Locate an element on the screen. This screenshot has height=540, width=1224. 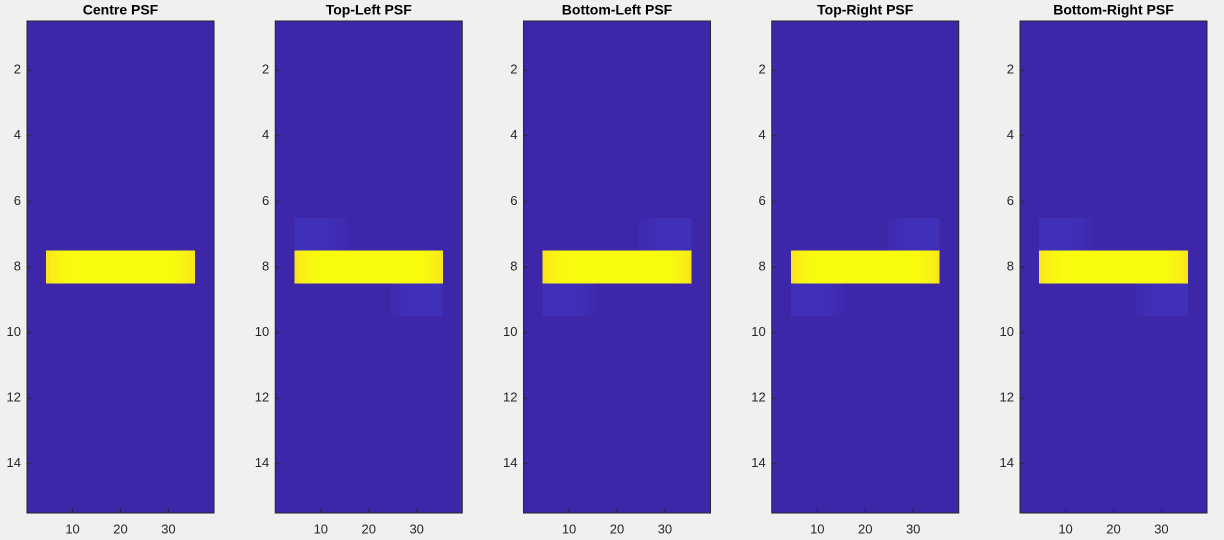
chart-title: Top-Left PSF is located at coordinates (369, 10).